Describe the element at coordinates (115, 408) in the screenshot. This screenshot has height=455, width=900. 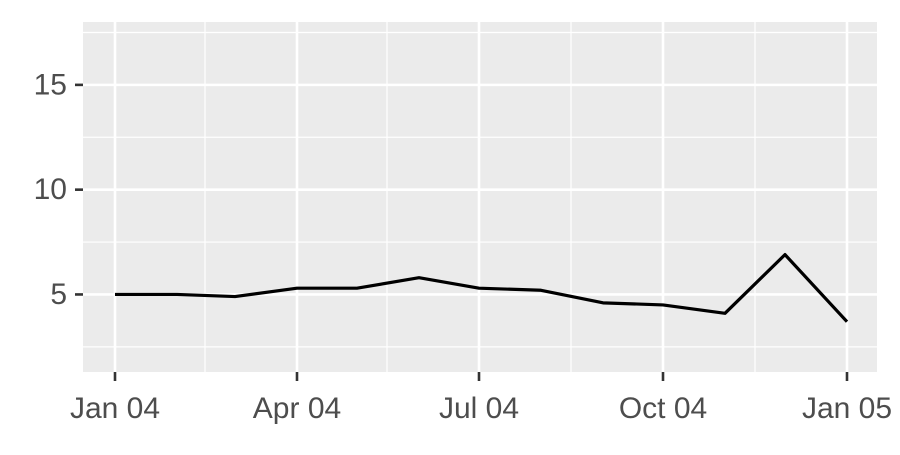
I see `x-tick-label: Jan 04` at that location.